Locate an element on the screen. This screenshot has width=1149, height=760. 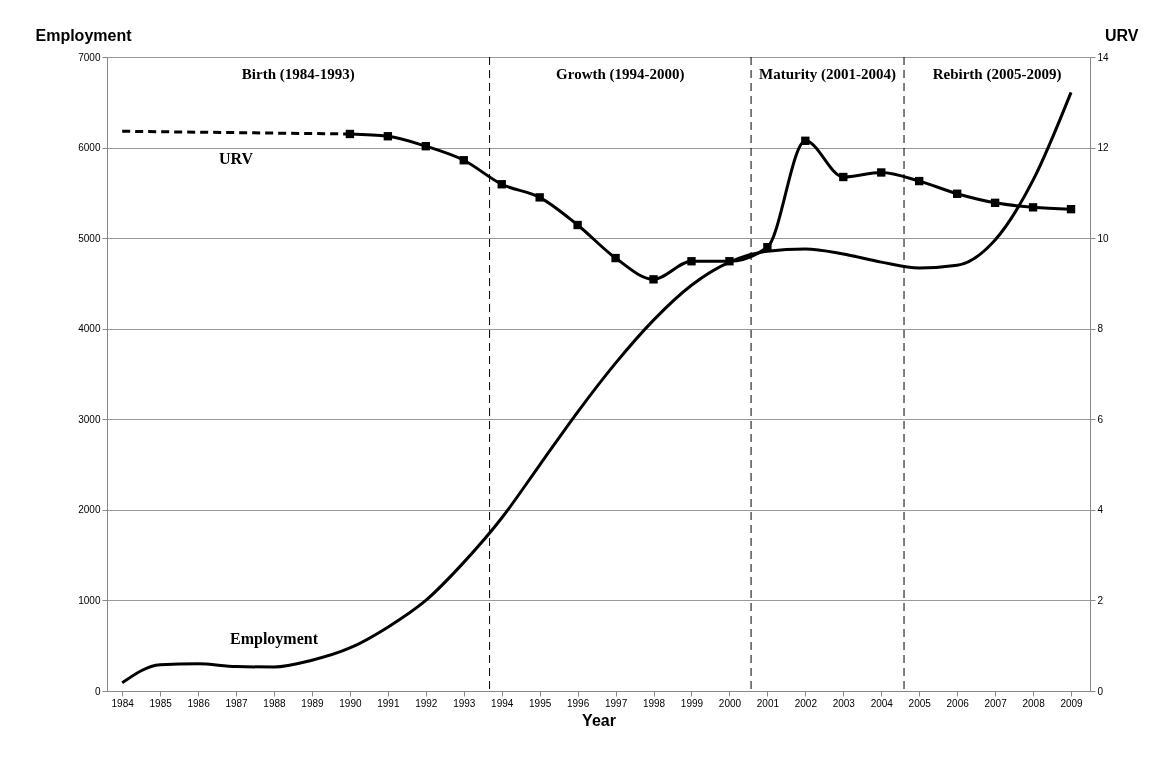
x-tick-label: 2009 is located at coordinates (1072, 703).